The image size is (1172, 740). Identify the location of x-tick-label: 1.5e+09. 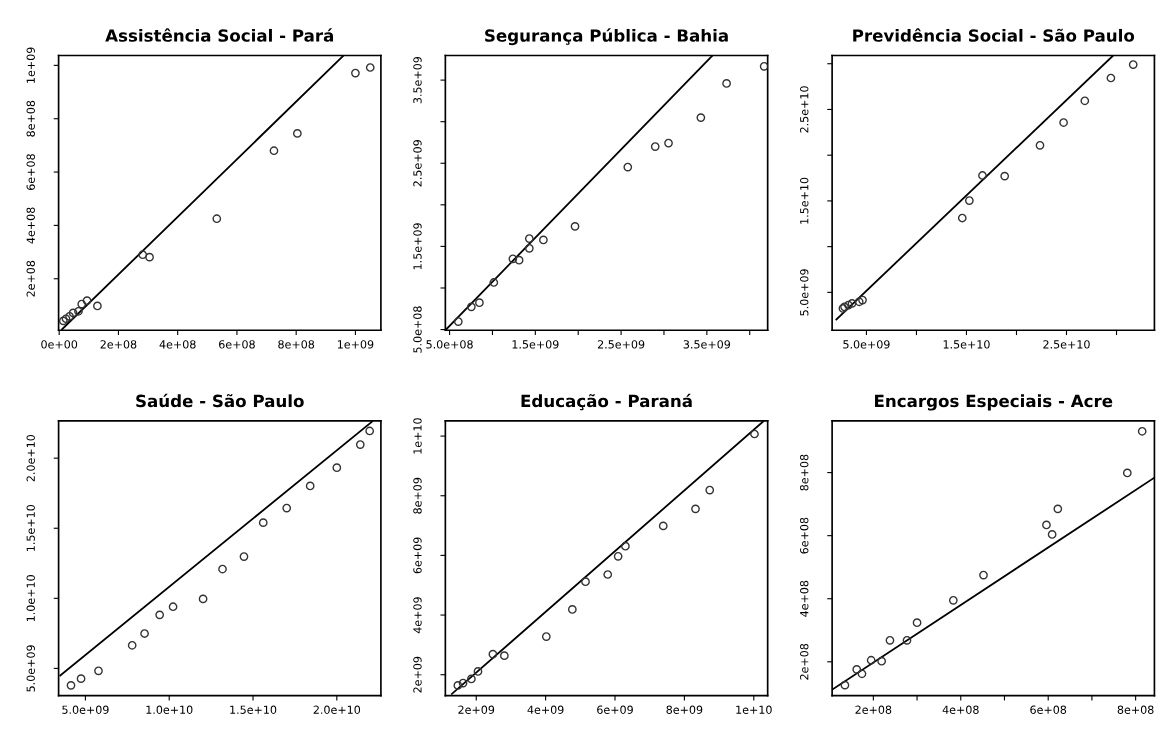
(535, 344).